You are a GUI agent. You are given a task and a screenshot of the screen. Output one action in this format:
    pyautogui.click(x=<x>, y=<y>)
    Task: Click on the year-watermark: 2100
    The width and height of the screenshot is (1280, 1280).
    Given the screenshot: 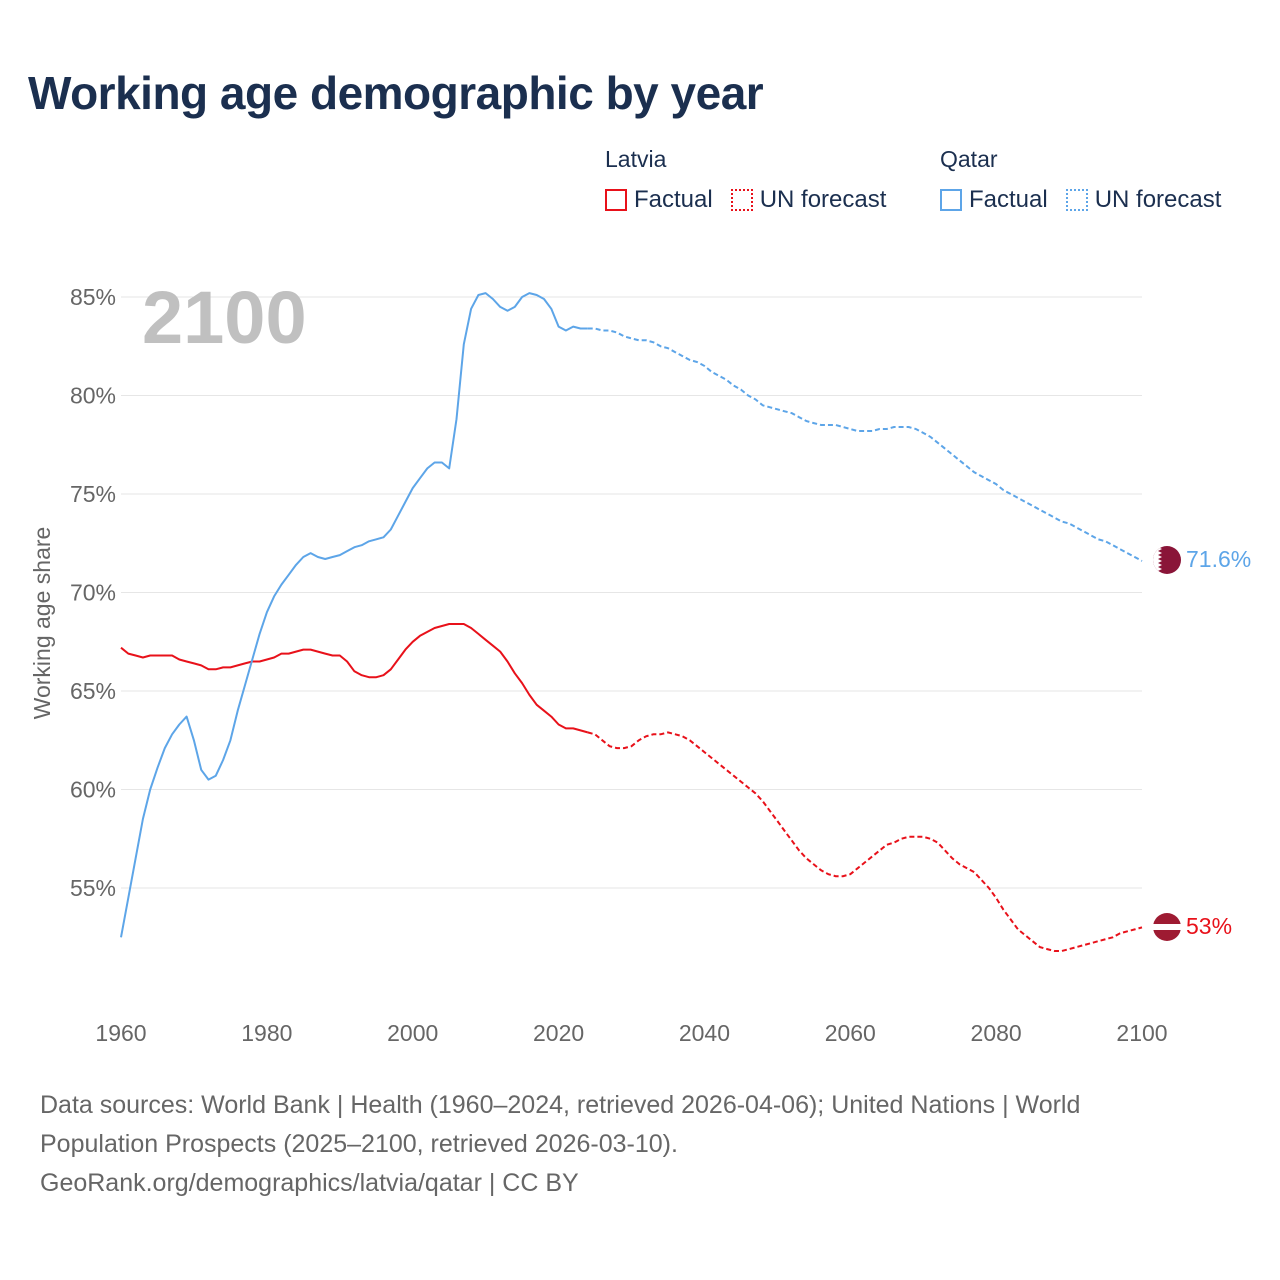 What is the action you would take?
    pyautogui.click(x=224, y=317)
    